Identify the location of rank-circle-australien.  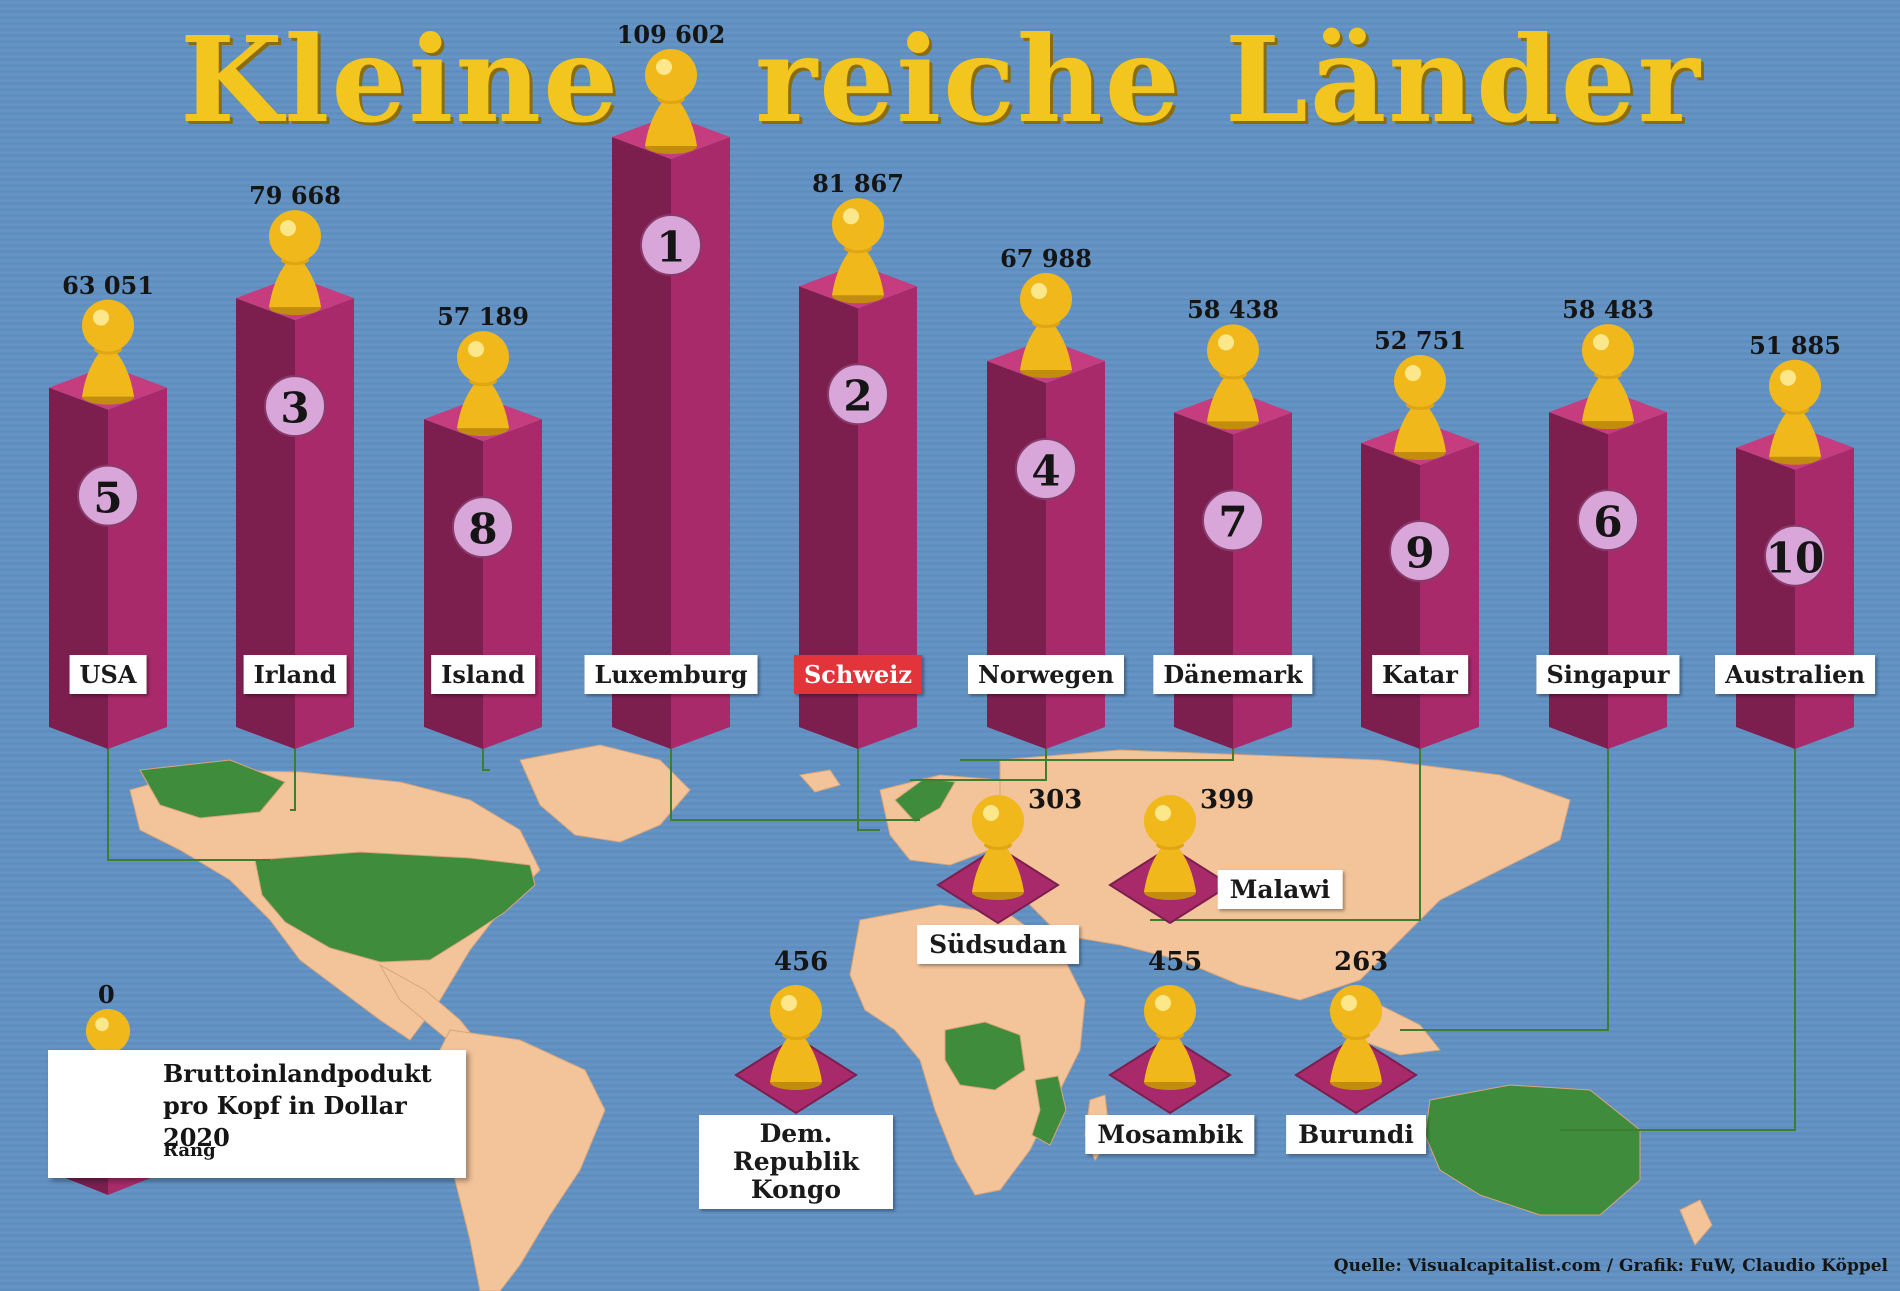
(1795, 555).